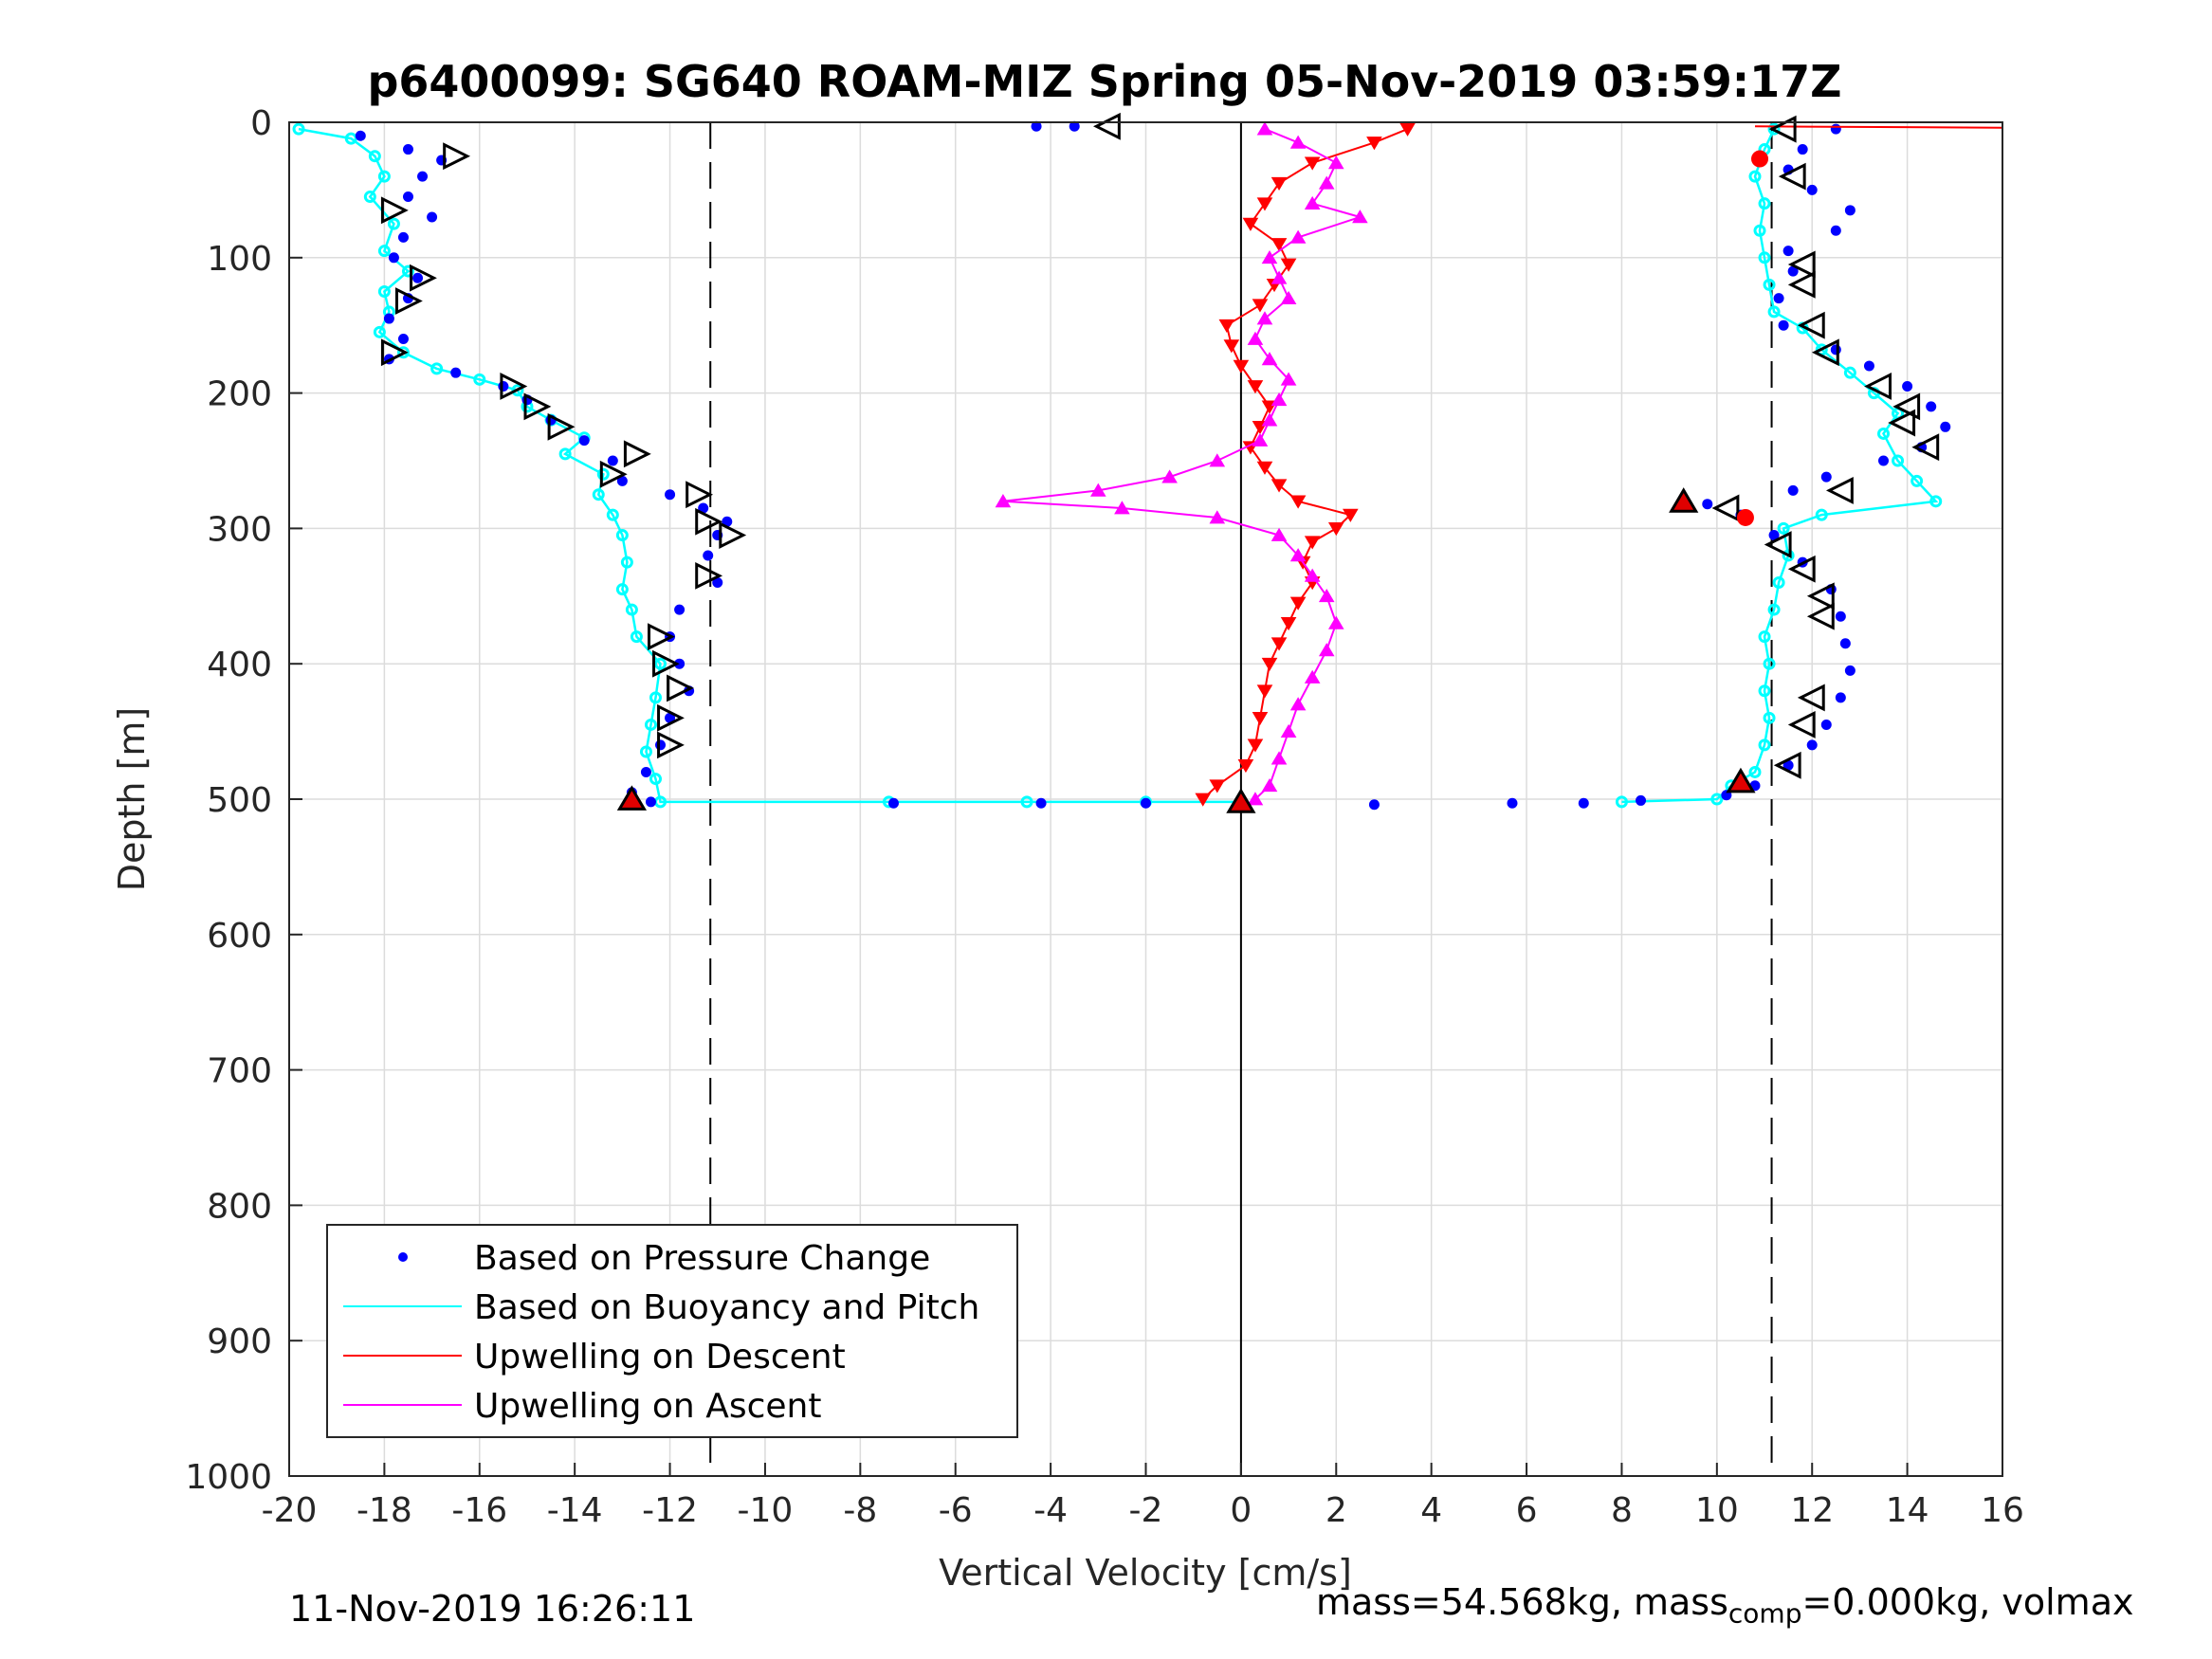  What do you see at coordinates (1431, 1510) in the screenshot?
I see `x-tick-label: 4` at bounding box center [1431, 1510].